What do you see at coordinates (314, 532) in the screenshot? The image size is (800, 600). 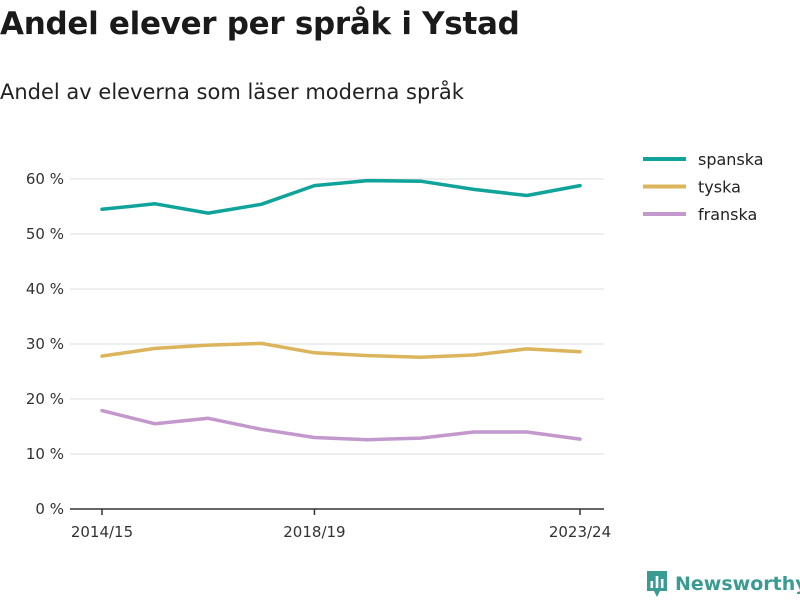 I see `x-tick-label: 2018/19` at bounding box center [314, 532].